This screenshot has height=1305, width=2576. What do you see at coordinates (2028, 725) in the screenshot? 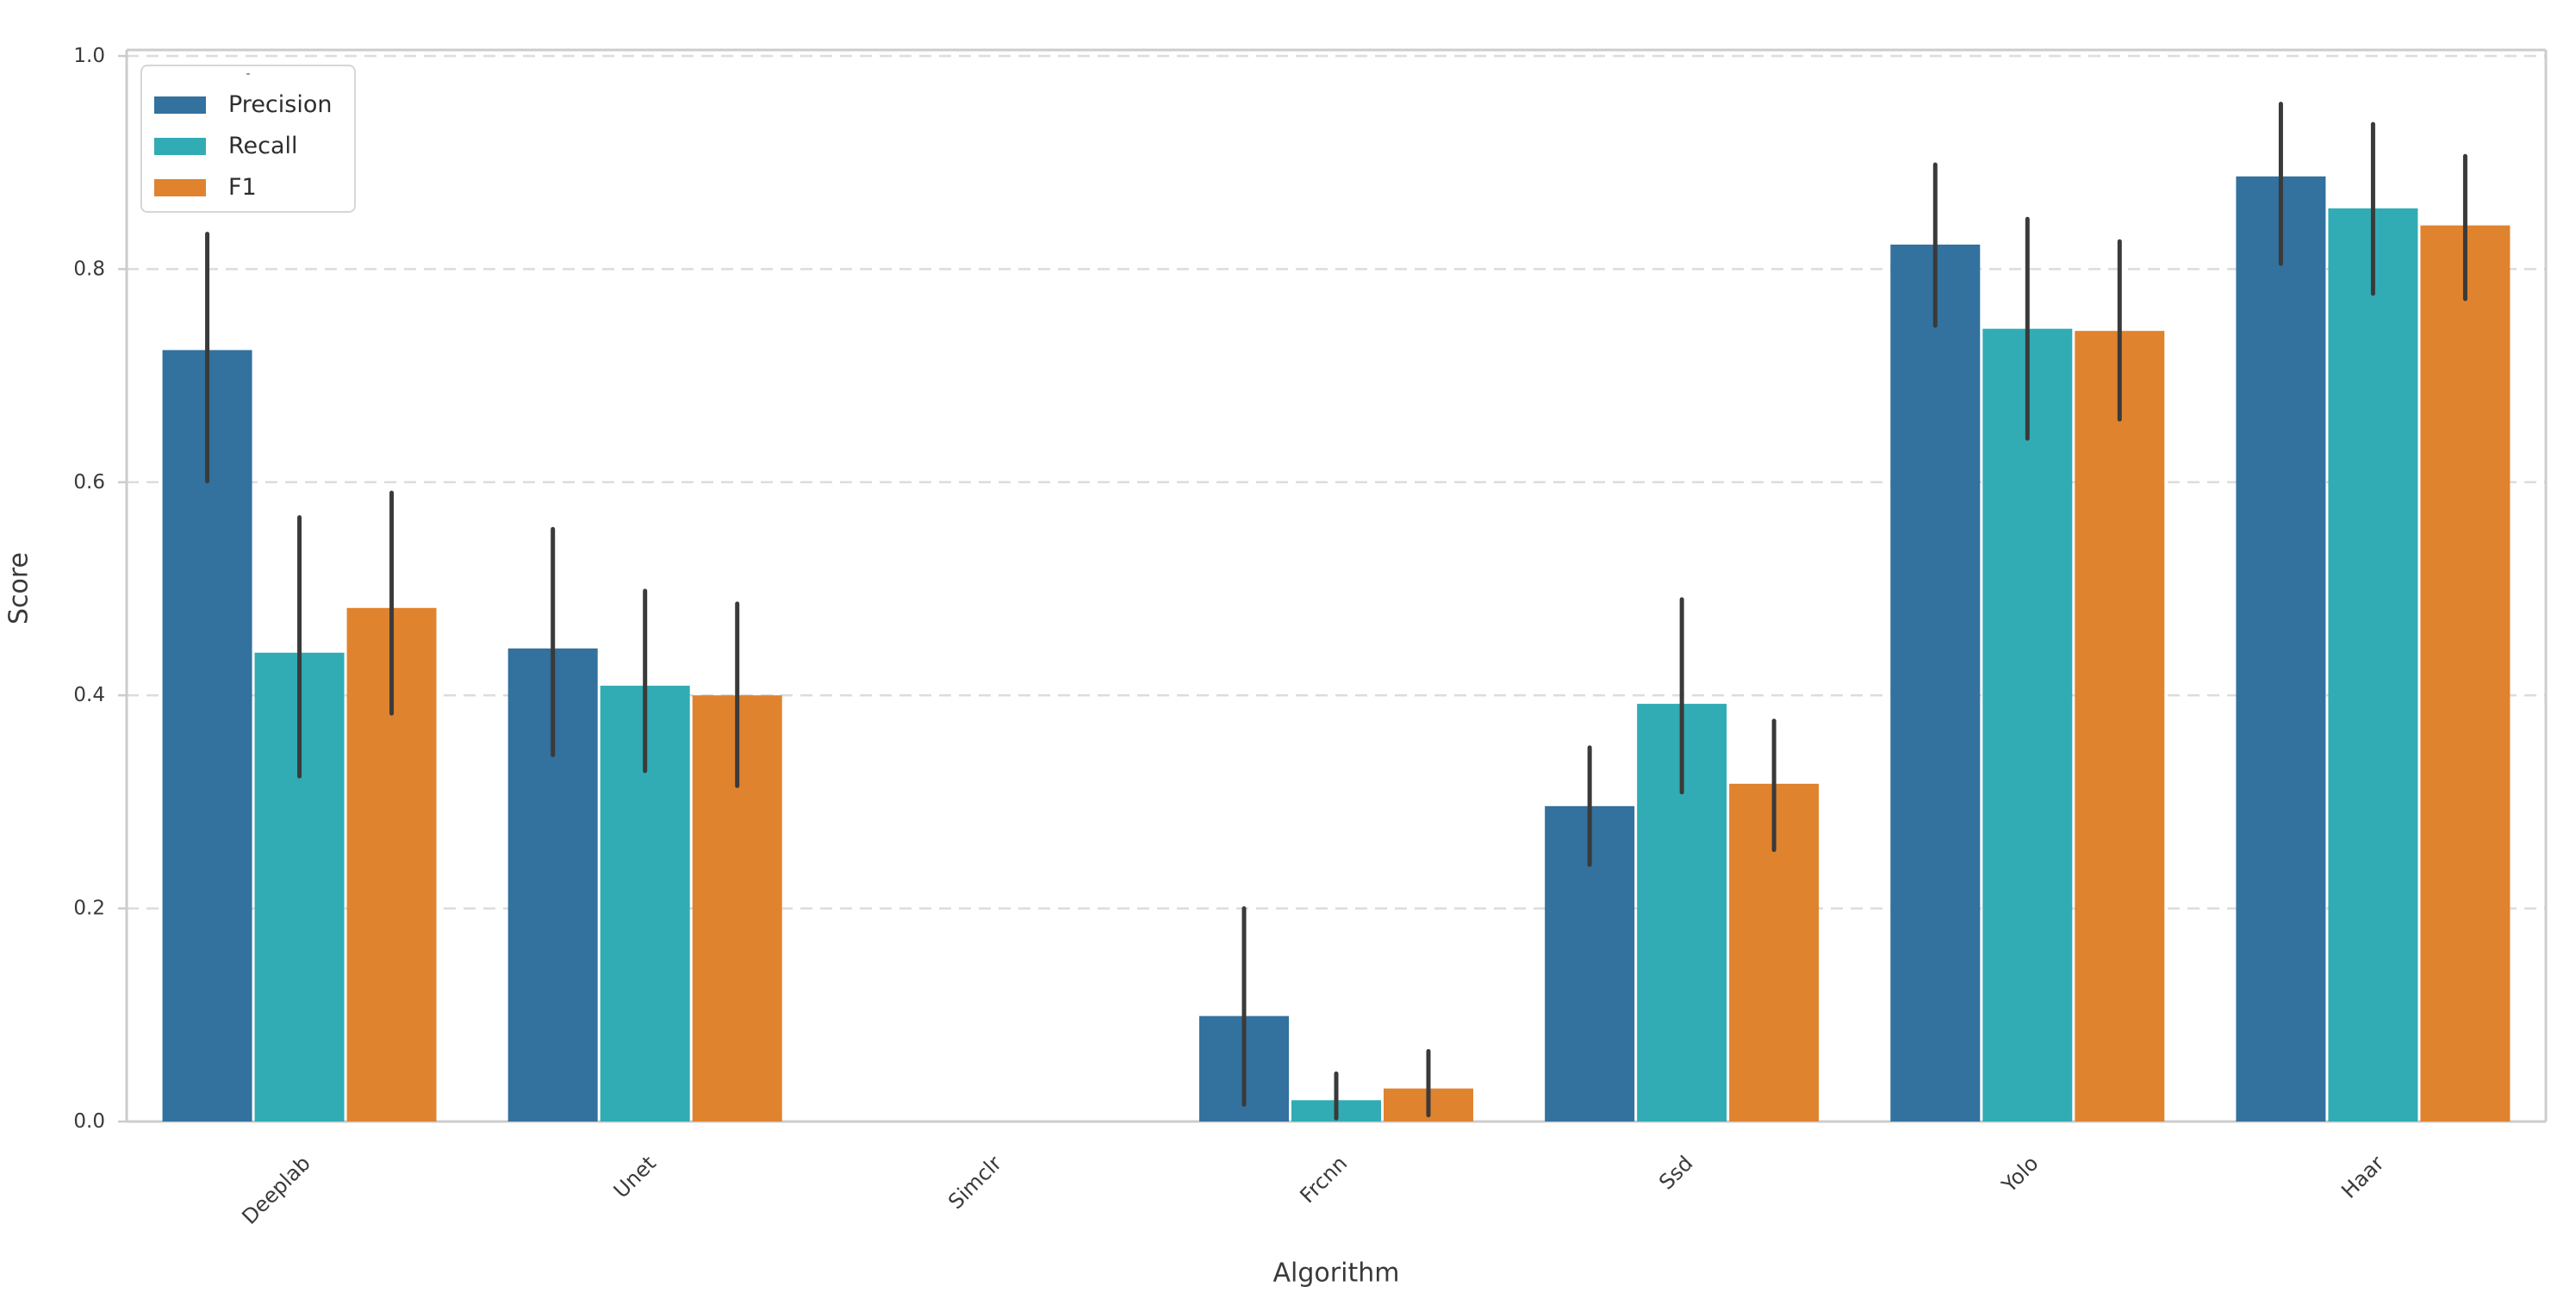
I see `bar-recall-yolo` at bounding box center [2028, 725].